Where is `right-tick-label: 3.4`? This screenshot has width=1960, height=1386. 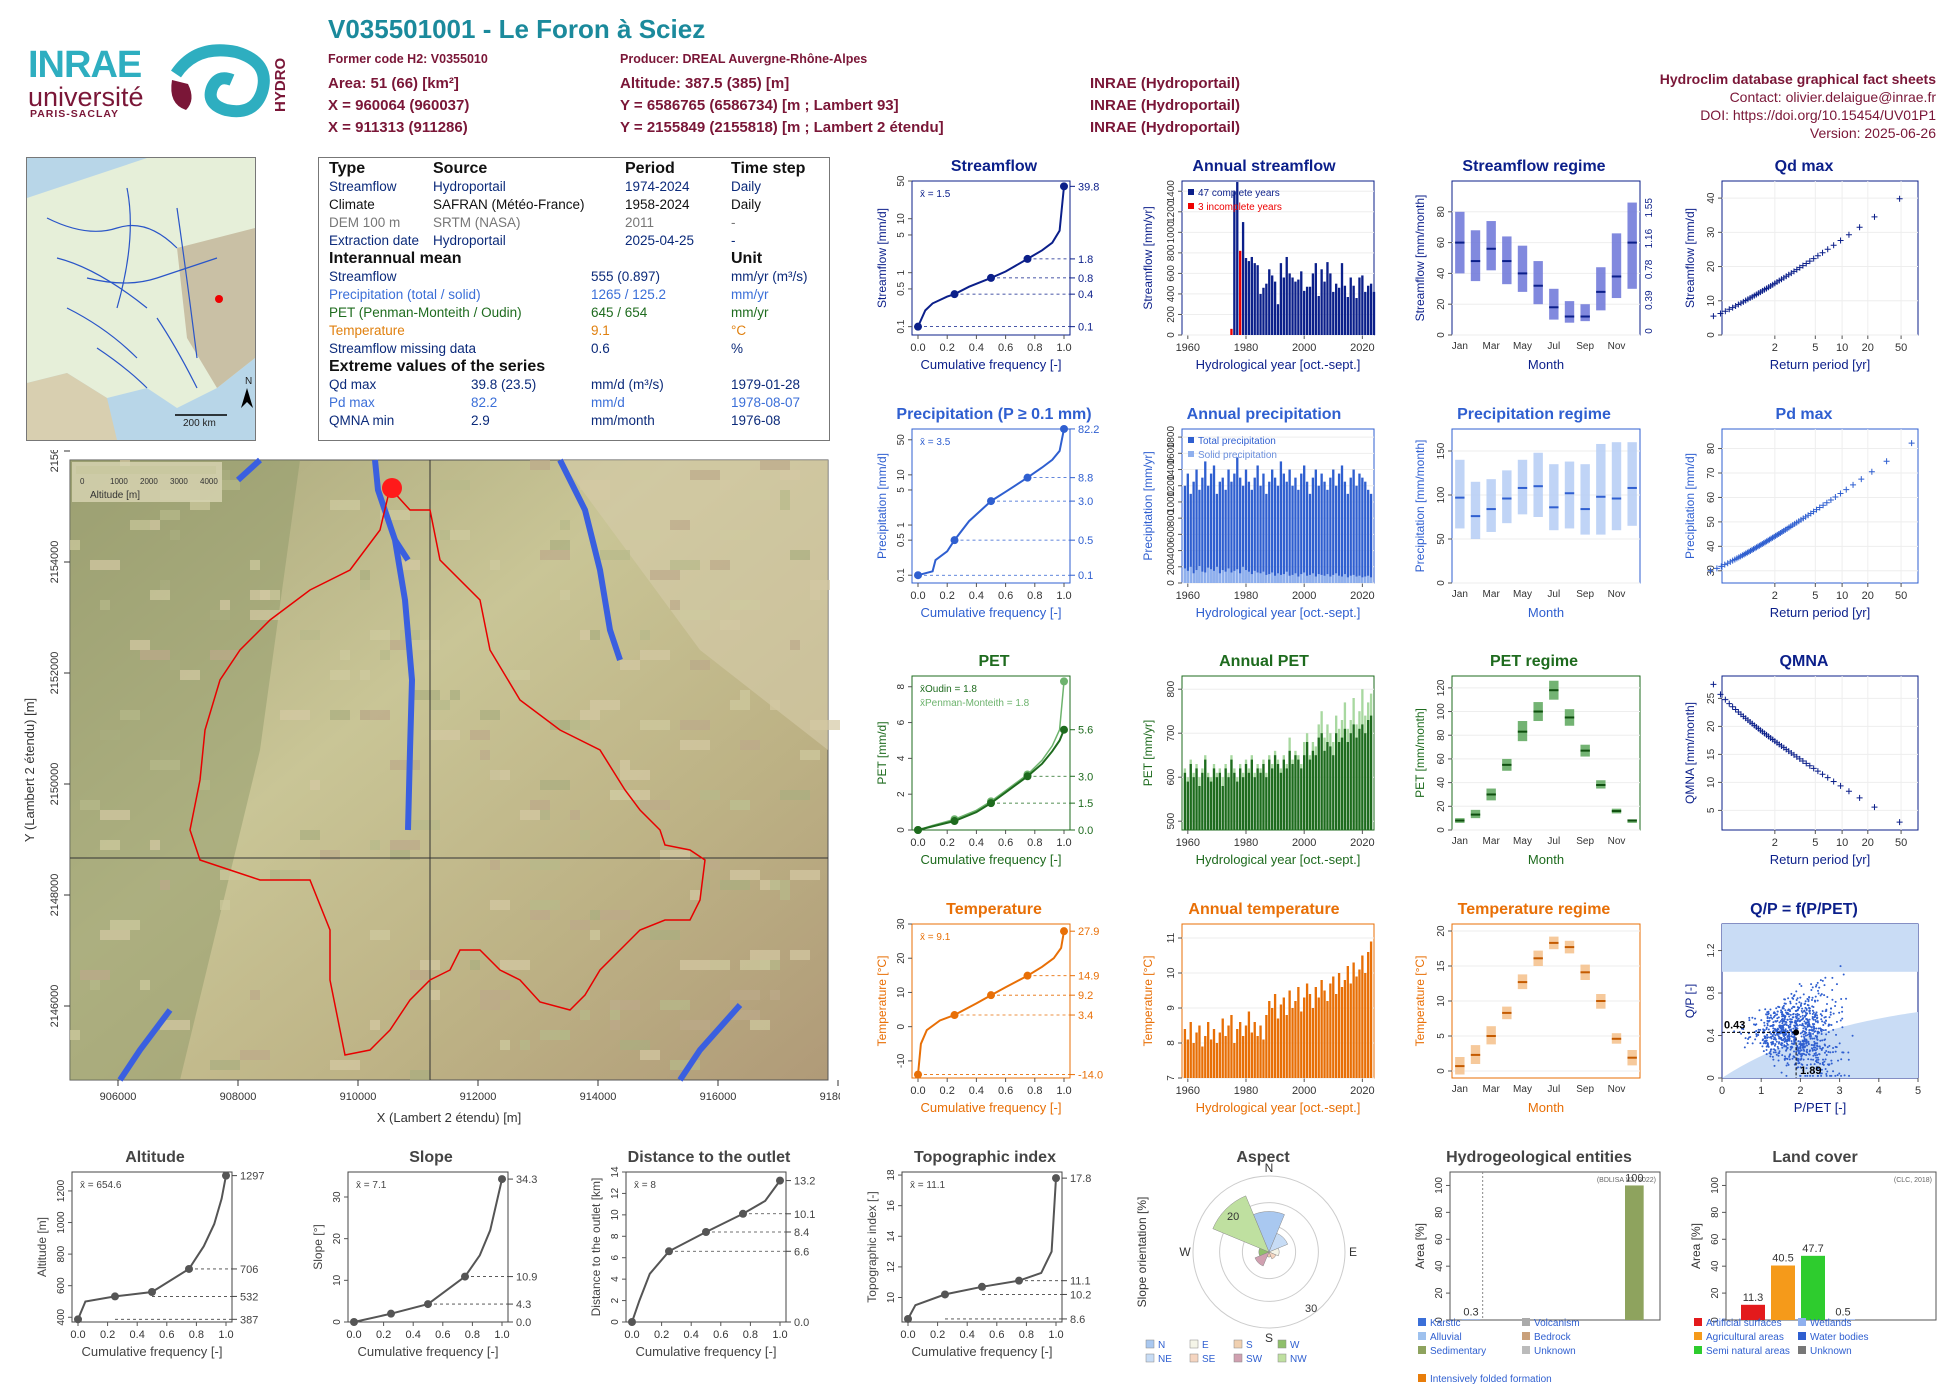
right-tick-label: 3.4 is located at coordinates (1085, 1016).